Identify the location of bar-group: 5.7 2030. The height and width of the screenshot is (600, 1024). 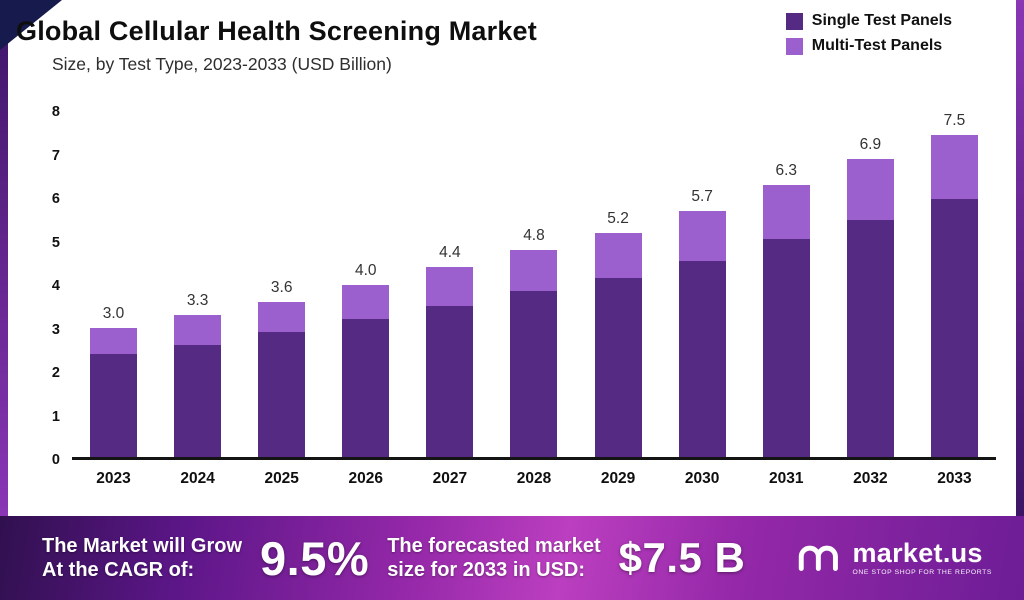
(702, 299).